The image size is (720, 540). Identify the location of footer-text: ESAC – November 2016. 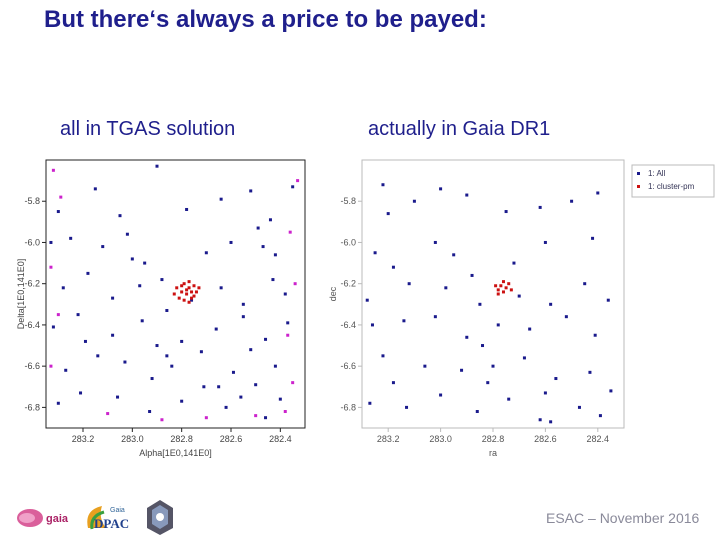
(623, 518).